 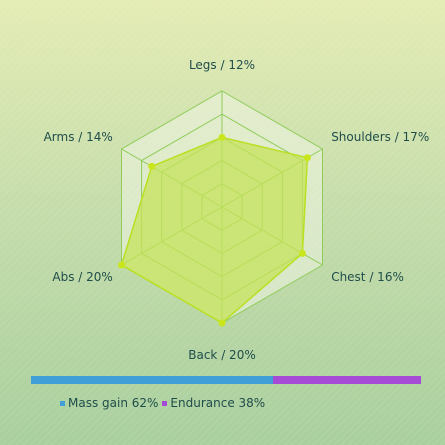 What do you see at coordinates (222, 137) in the screenshot?
I see `data-point-legs` at bounding box center [222, 137].